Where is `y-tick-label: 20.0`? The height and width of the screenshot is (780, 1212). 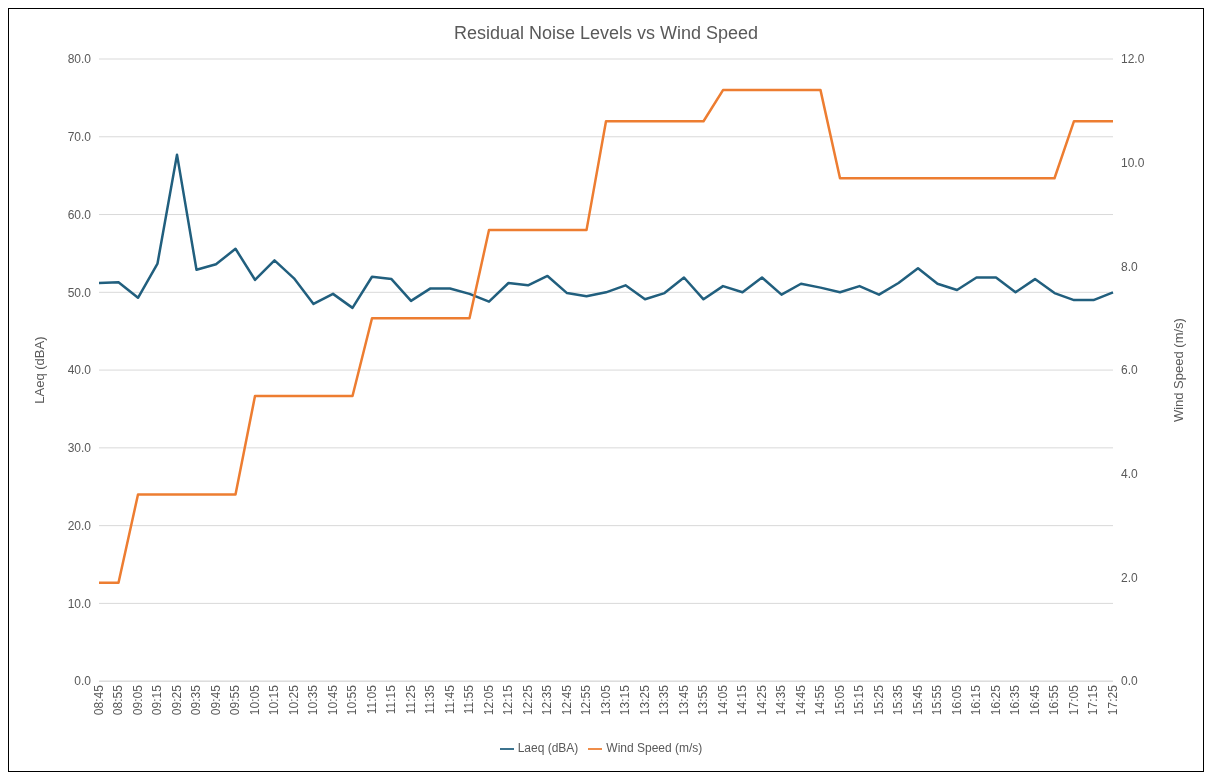 y-tick-label: 20.0 is located at coordinates (79, 525).